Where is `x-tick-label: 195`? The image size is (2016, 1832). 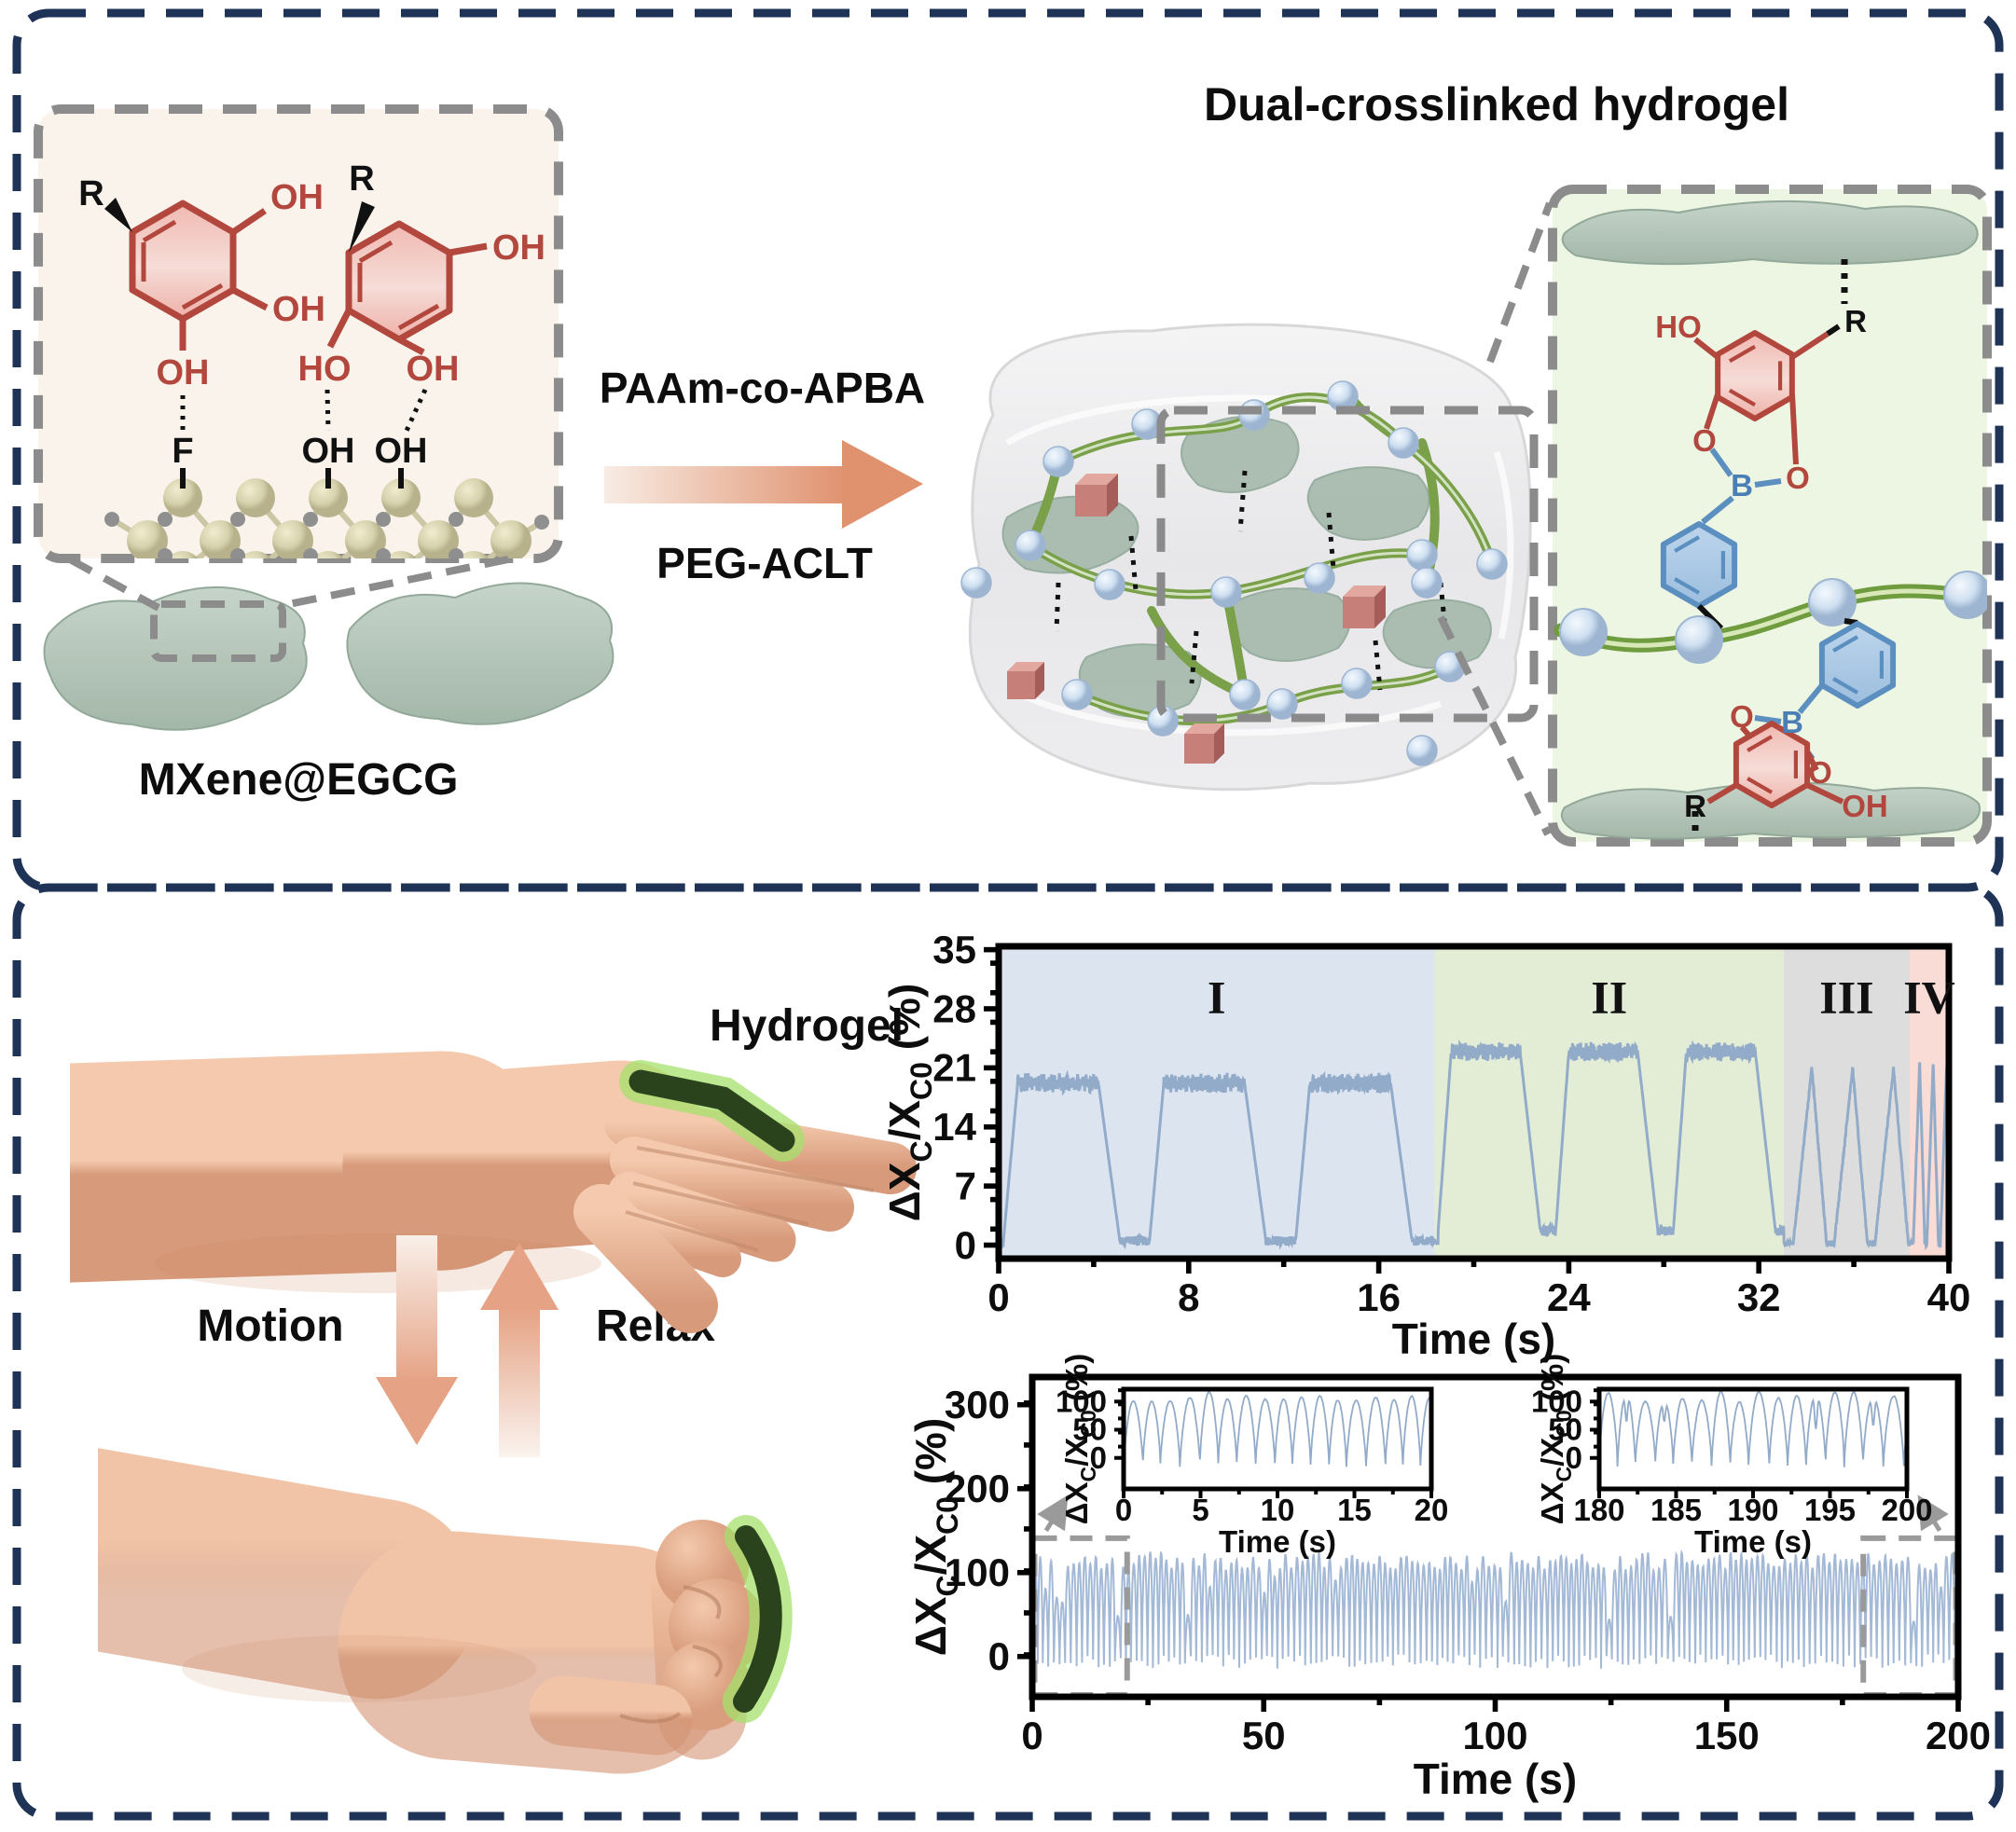 x-tick-label: 195 is located at coordinates (1830, 1510).